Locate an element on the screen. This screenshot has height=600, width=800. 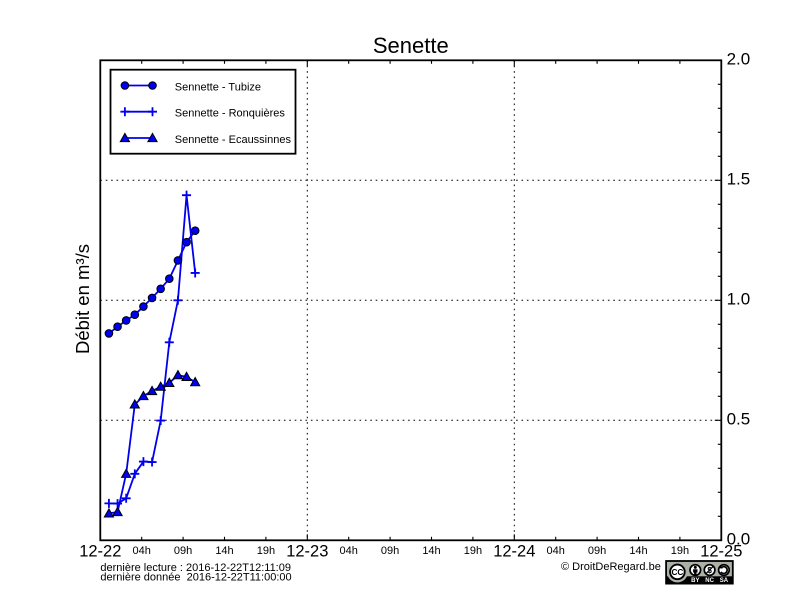
svg-text: Senette is located at coordinates (411, 45).